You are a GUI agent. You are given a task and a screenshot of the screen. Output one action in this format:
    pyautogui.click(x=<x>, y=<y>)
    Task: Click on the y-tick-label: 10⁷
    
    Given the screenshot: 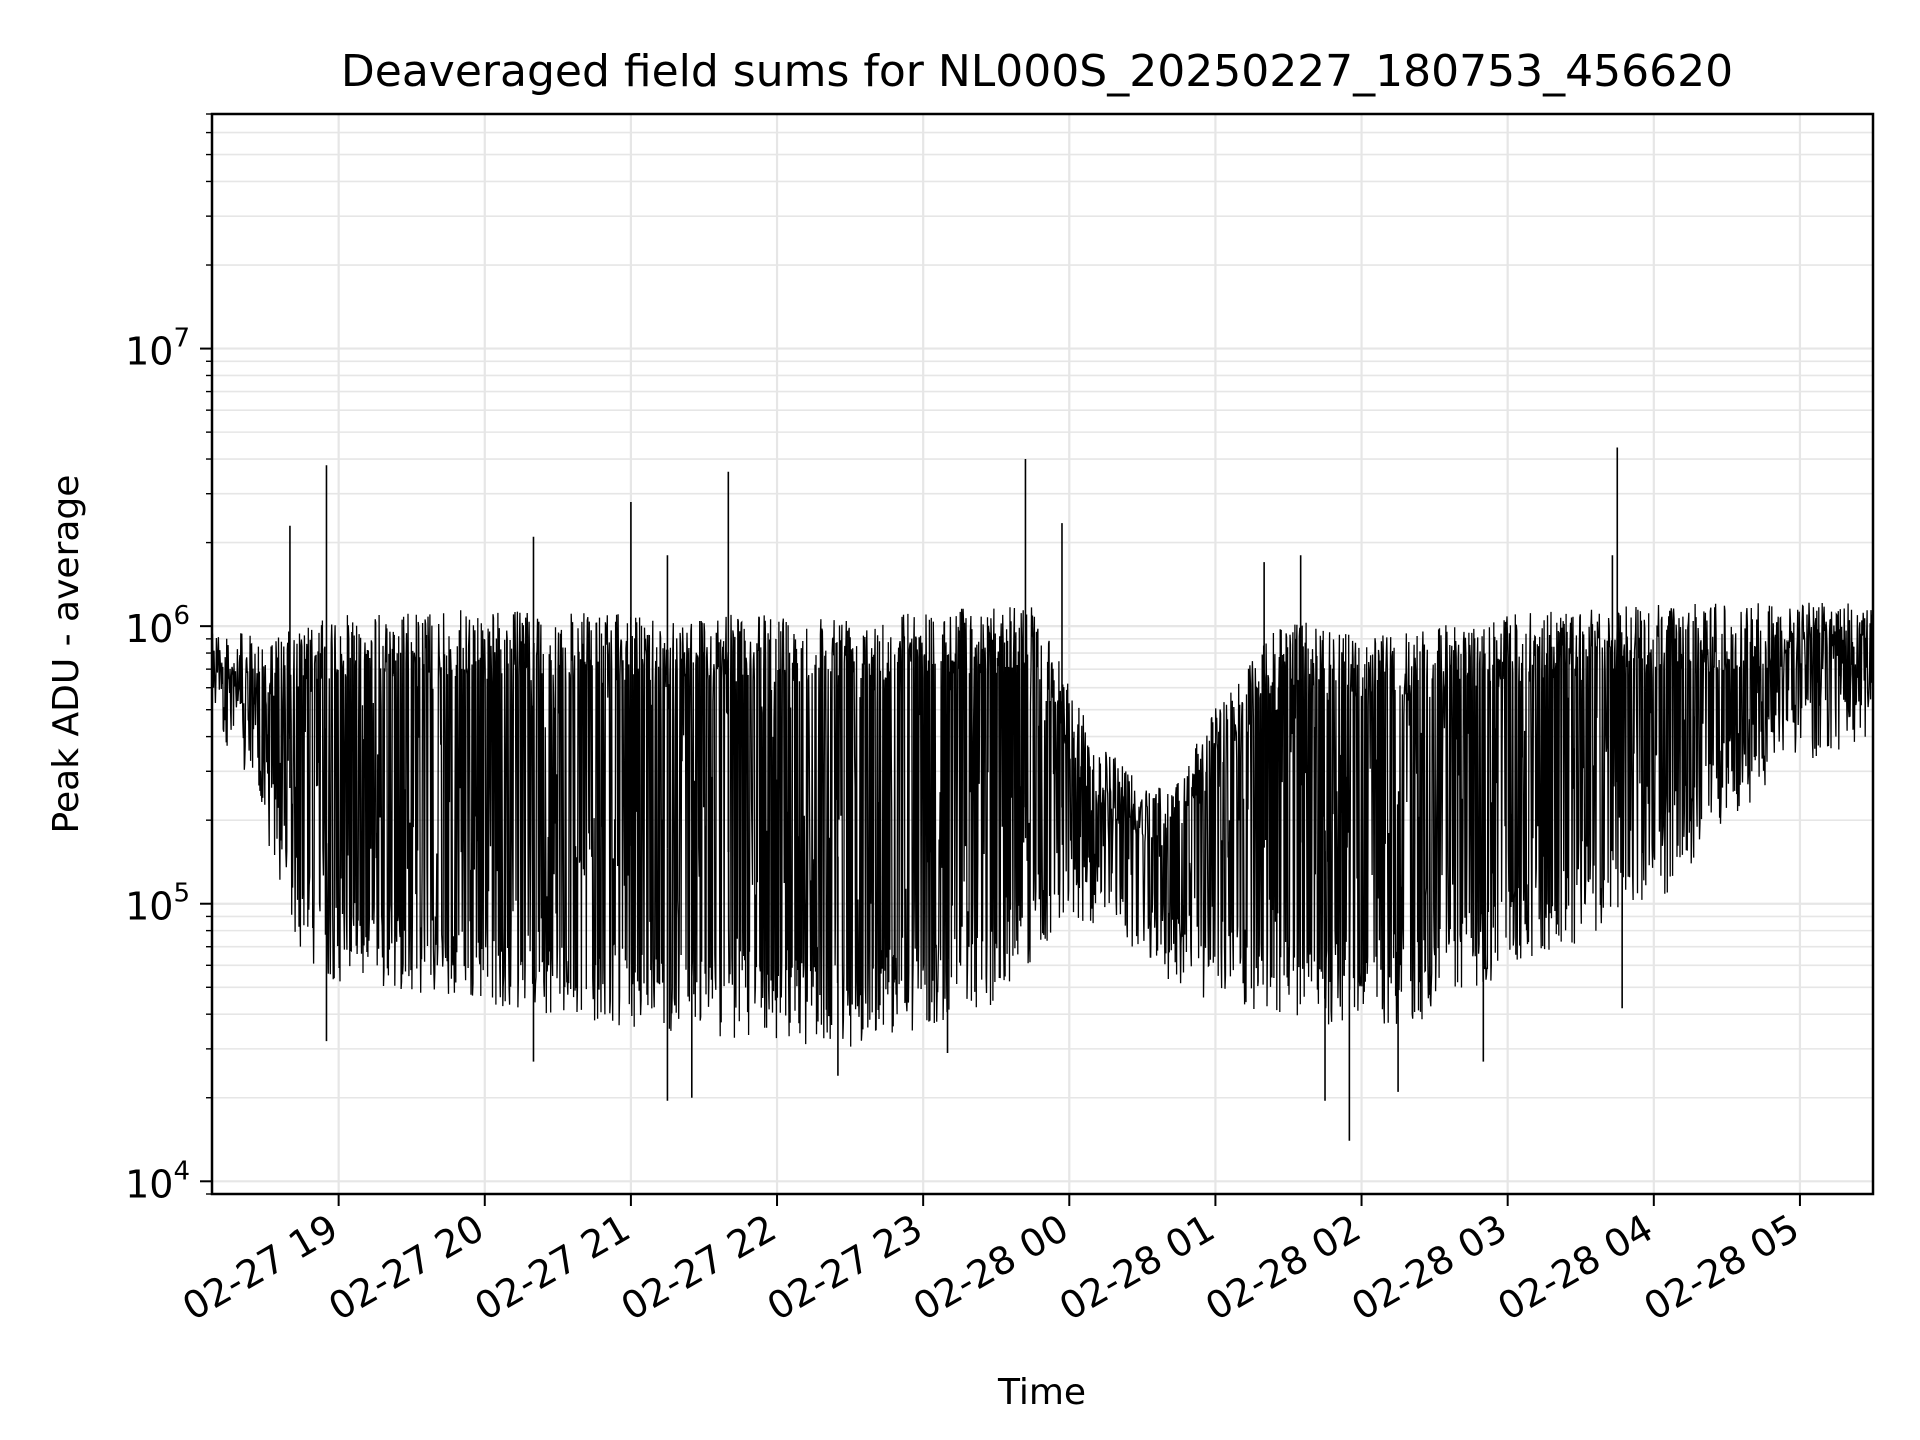 What is the action you would take?
    pyautogui.click(x=157, y=349)
    